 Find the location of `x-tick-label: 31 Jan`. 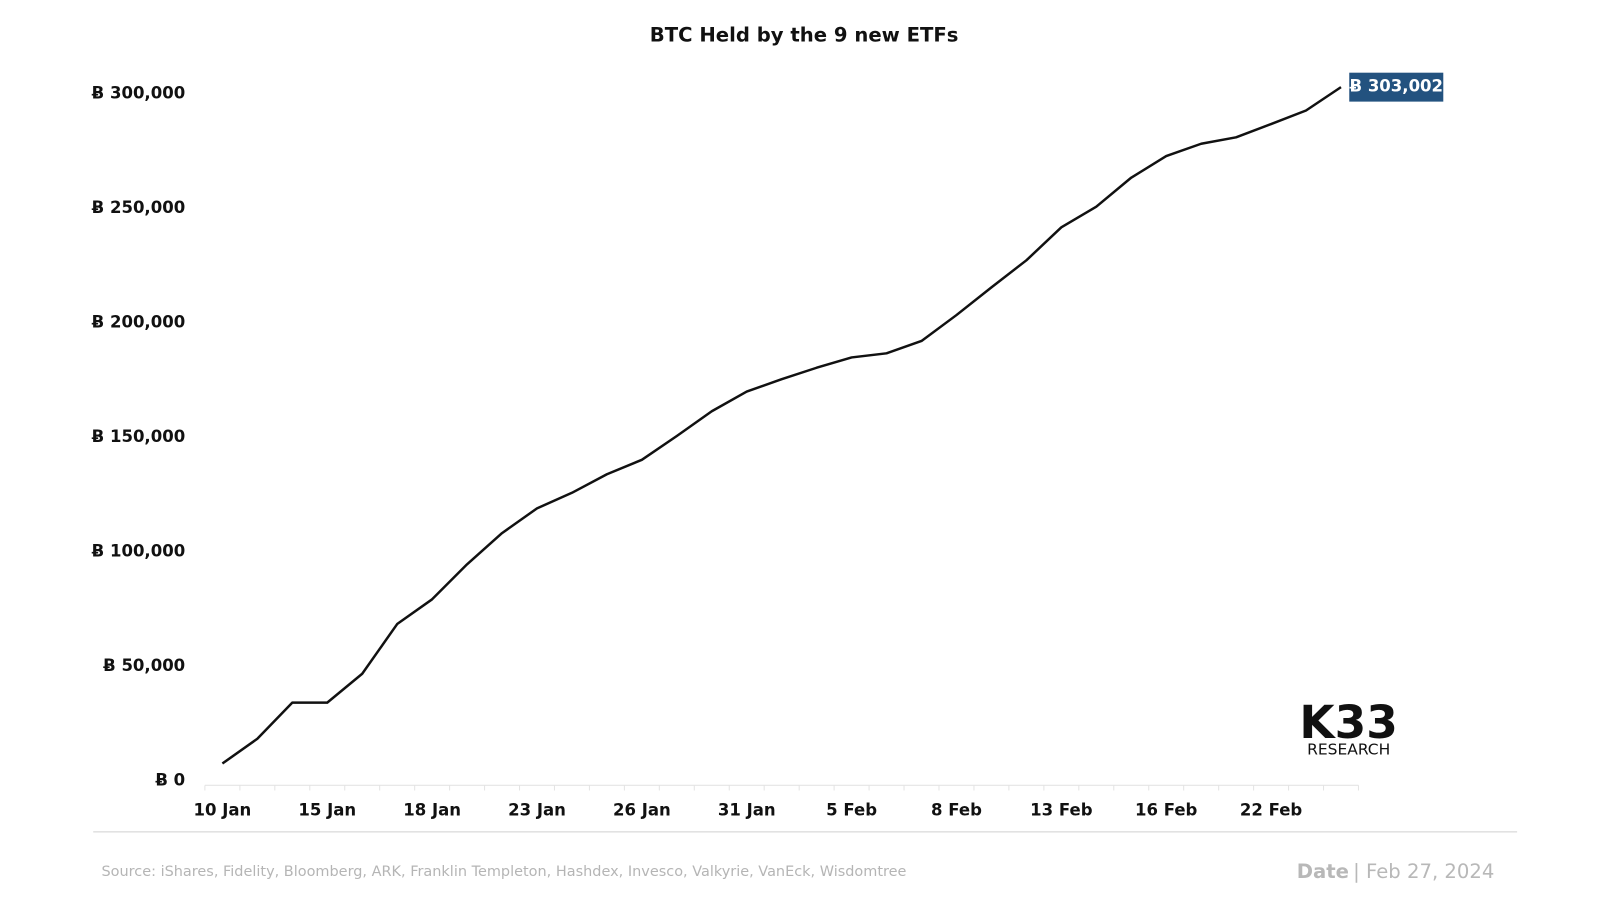

x-tick-label: 31 Jan is located at coordinates (747, 810).